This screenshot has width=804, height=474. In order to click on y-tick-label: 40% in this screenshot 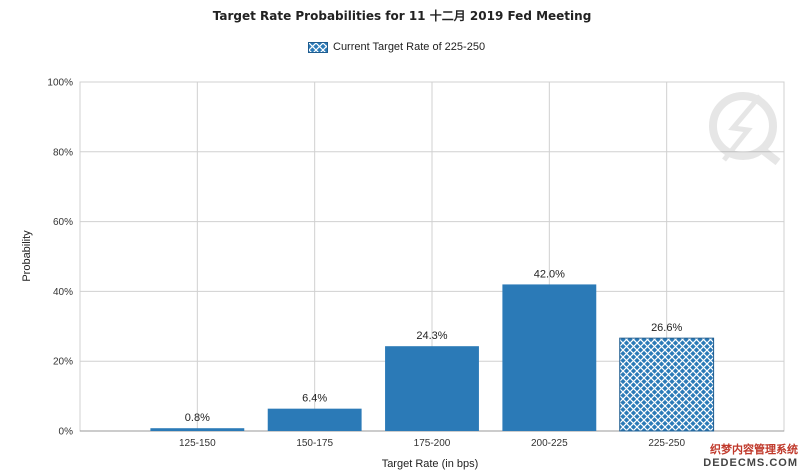, I will do `click(63, 292)`.